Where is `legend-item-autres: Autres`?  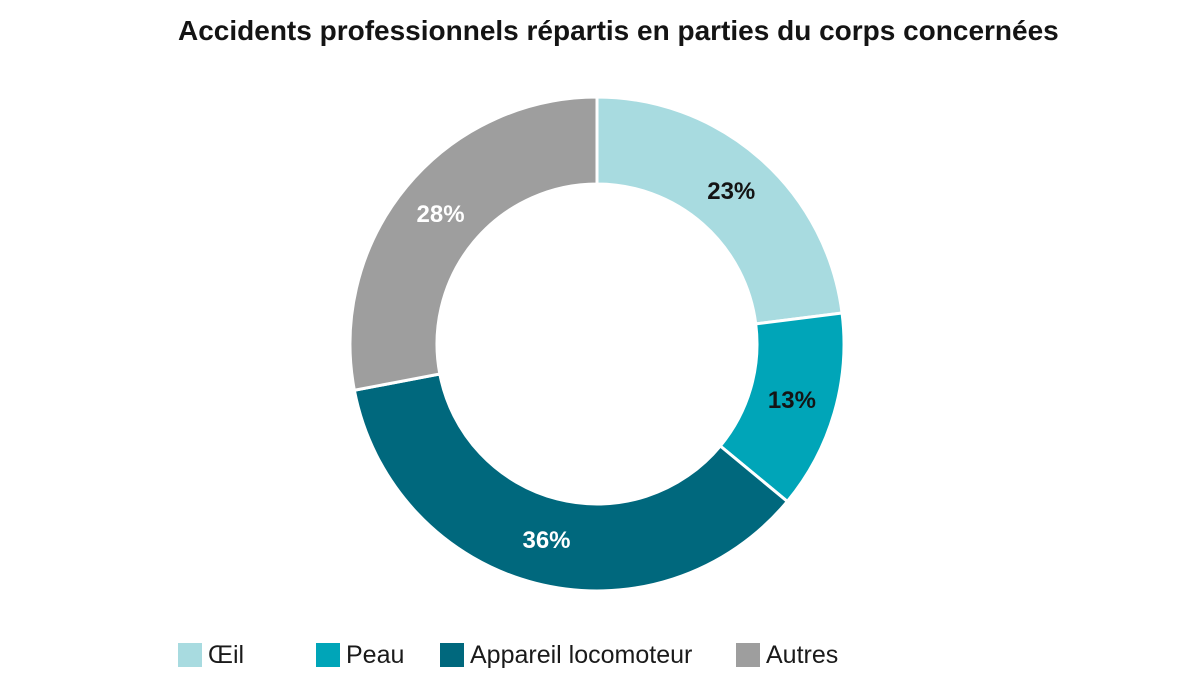 legend-item-autres: Autres is located at coordinates (787, 655).